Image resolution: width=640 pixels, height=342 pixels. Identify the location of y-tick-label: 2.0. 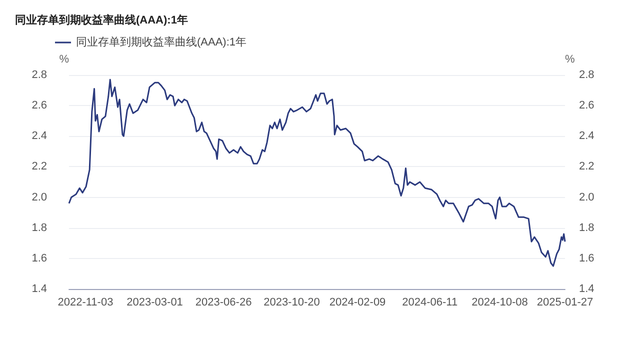
(39, 197).